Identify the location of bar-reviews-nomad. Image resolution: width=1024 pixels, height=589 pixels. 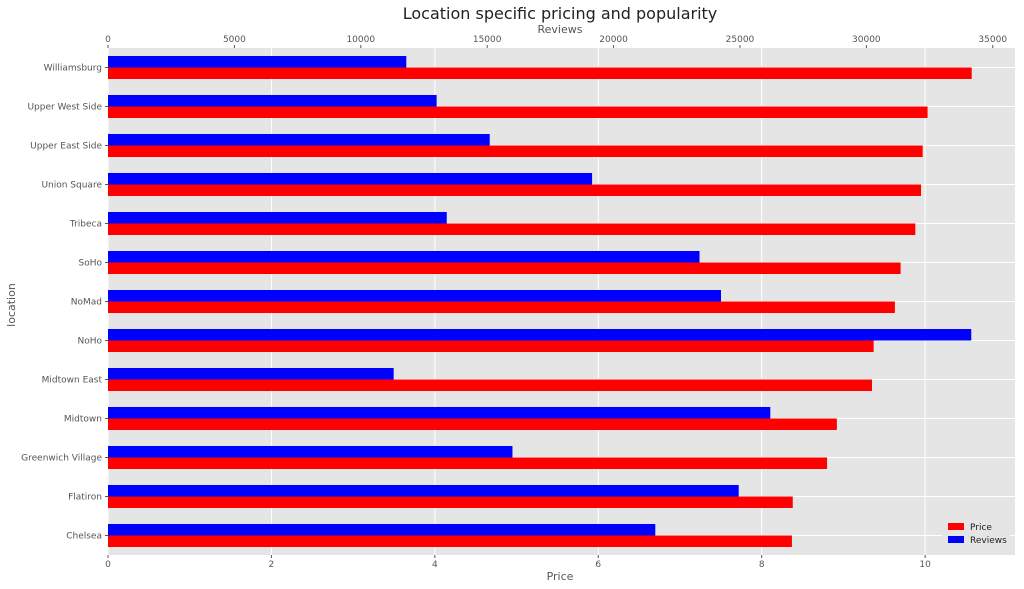
(415, 296).